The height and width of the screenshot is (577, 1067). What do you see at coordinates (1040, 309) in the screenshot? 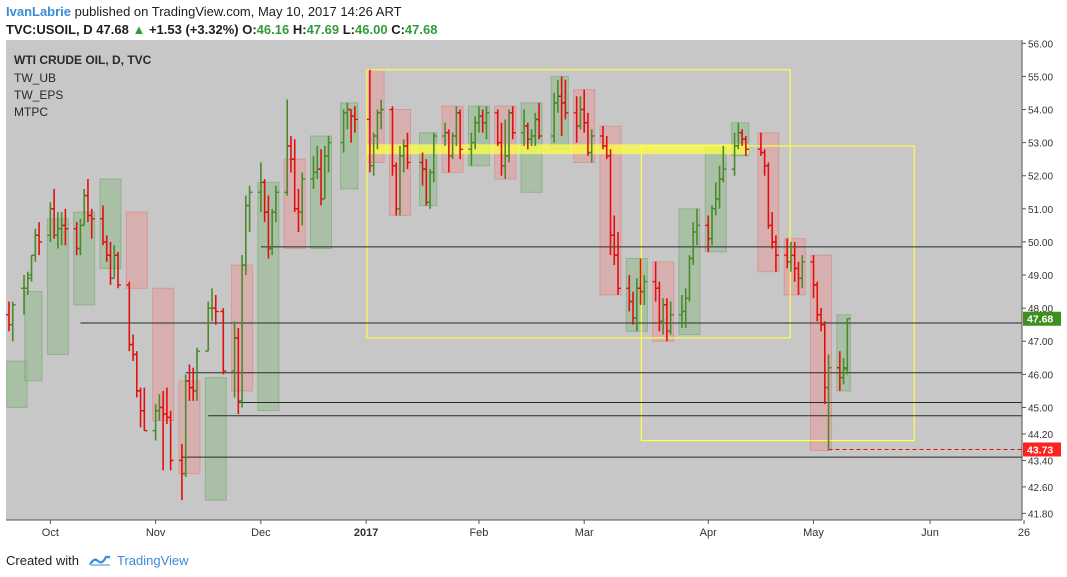
I see `y-tick-label: 48.00` at bounding box center [1040, 309].